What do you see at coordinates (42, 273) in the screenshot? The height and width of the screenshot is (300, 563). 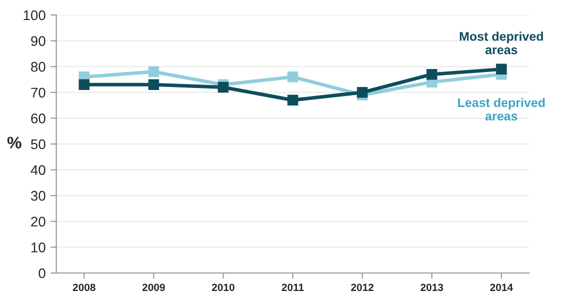 I see `y-tick-label: 0` at bounding box center [42, 273].